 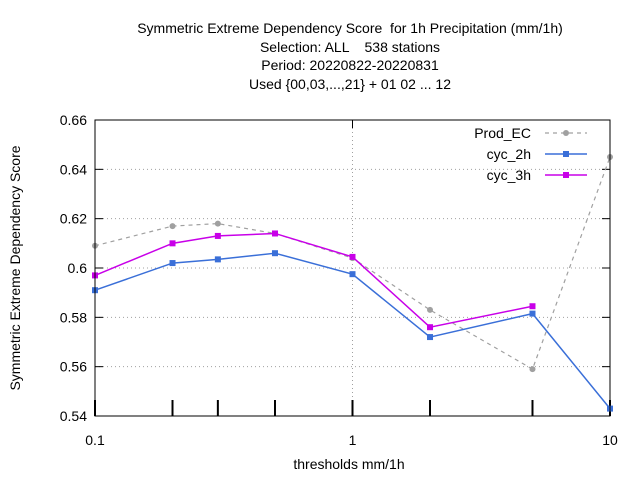 What do you see at coordinates (73, 120) in the screenshot?
I see `y-tick-label: 0.66` at bounding box center [73, 120].